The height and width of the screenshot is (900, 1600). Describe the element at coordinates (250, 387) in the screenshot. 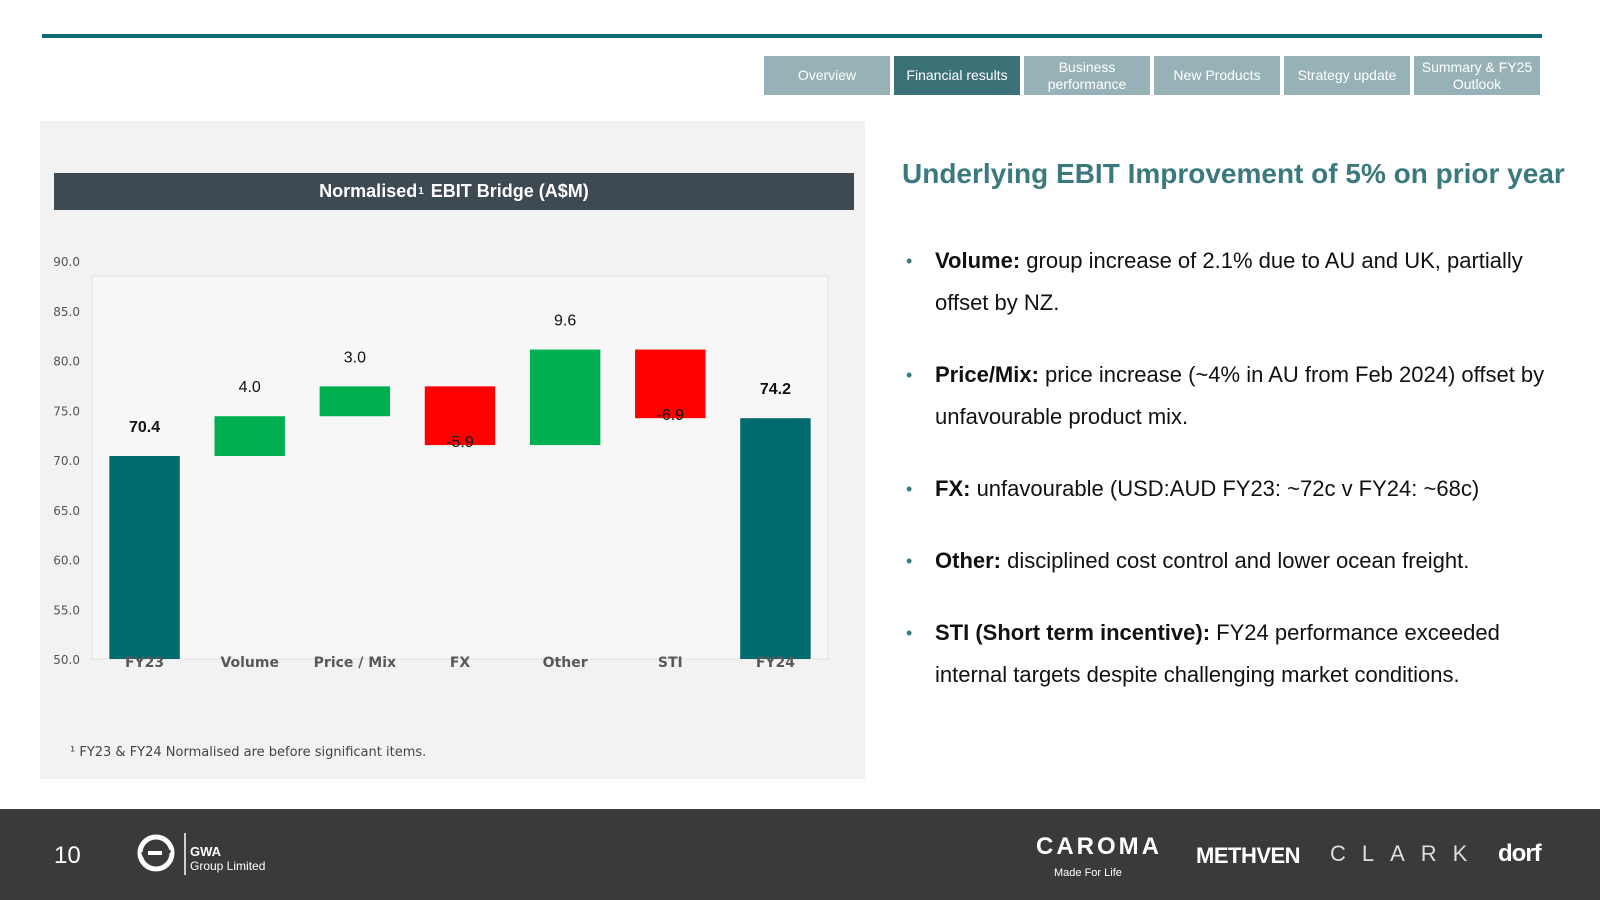

I see `data-label: 4.0` at that location.